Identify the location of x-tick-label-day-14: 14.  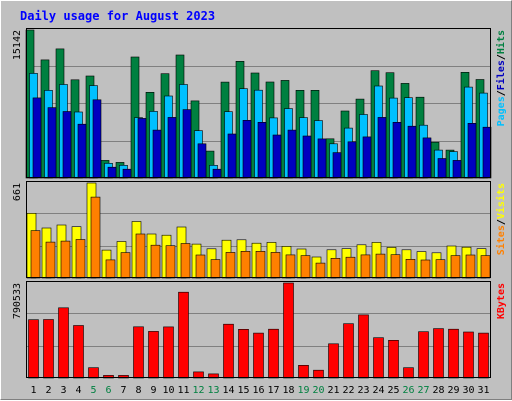
(228, 390).